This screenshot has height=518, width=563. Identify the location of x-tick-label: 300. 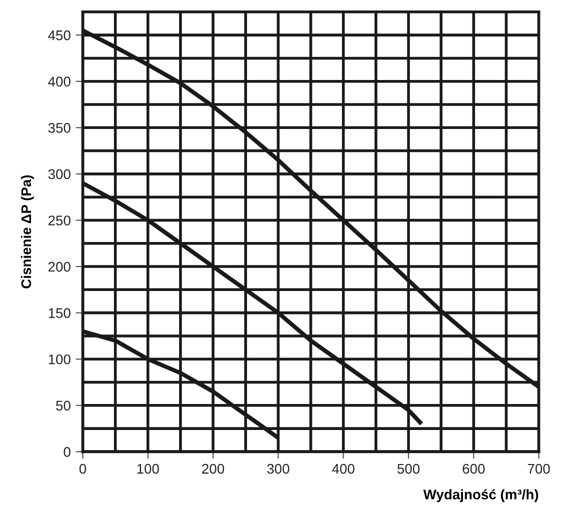
(278, 469).